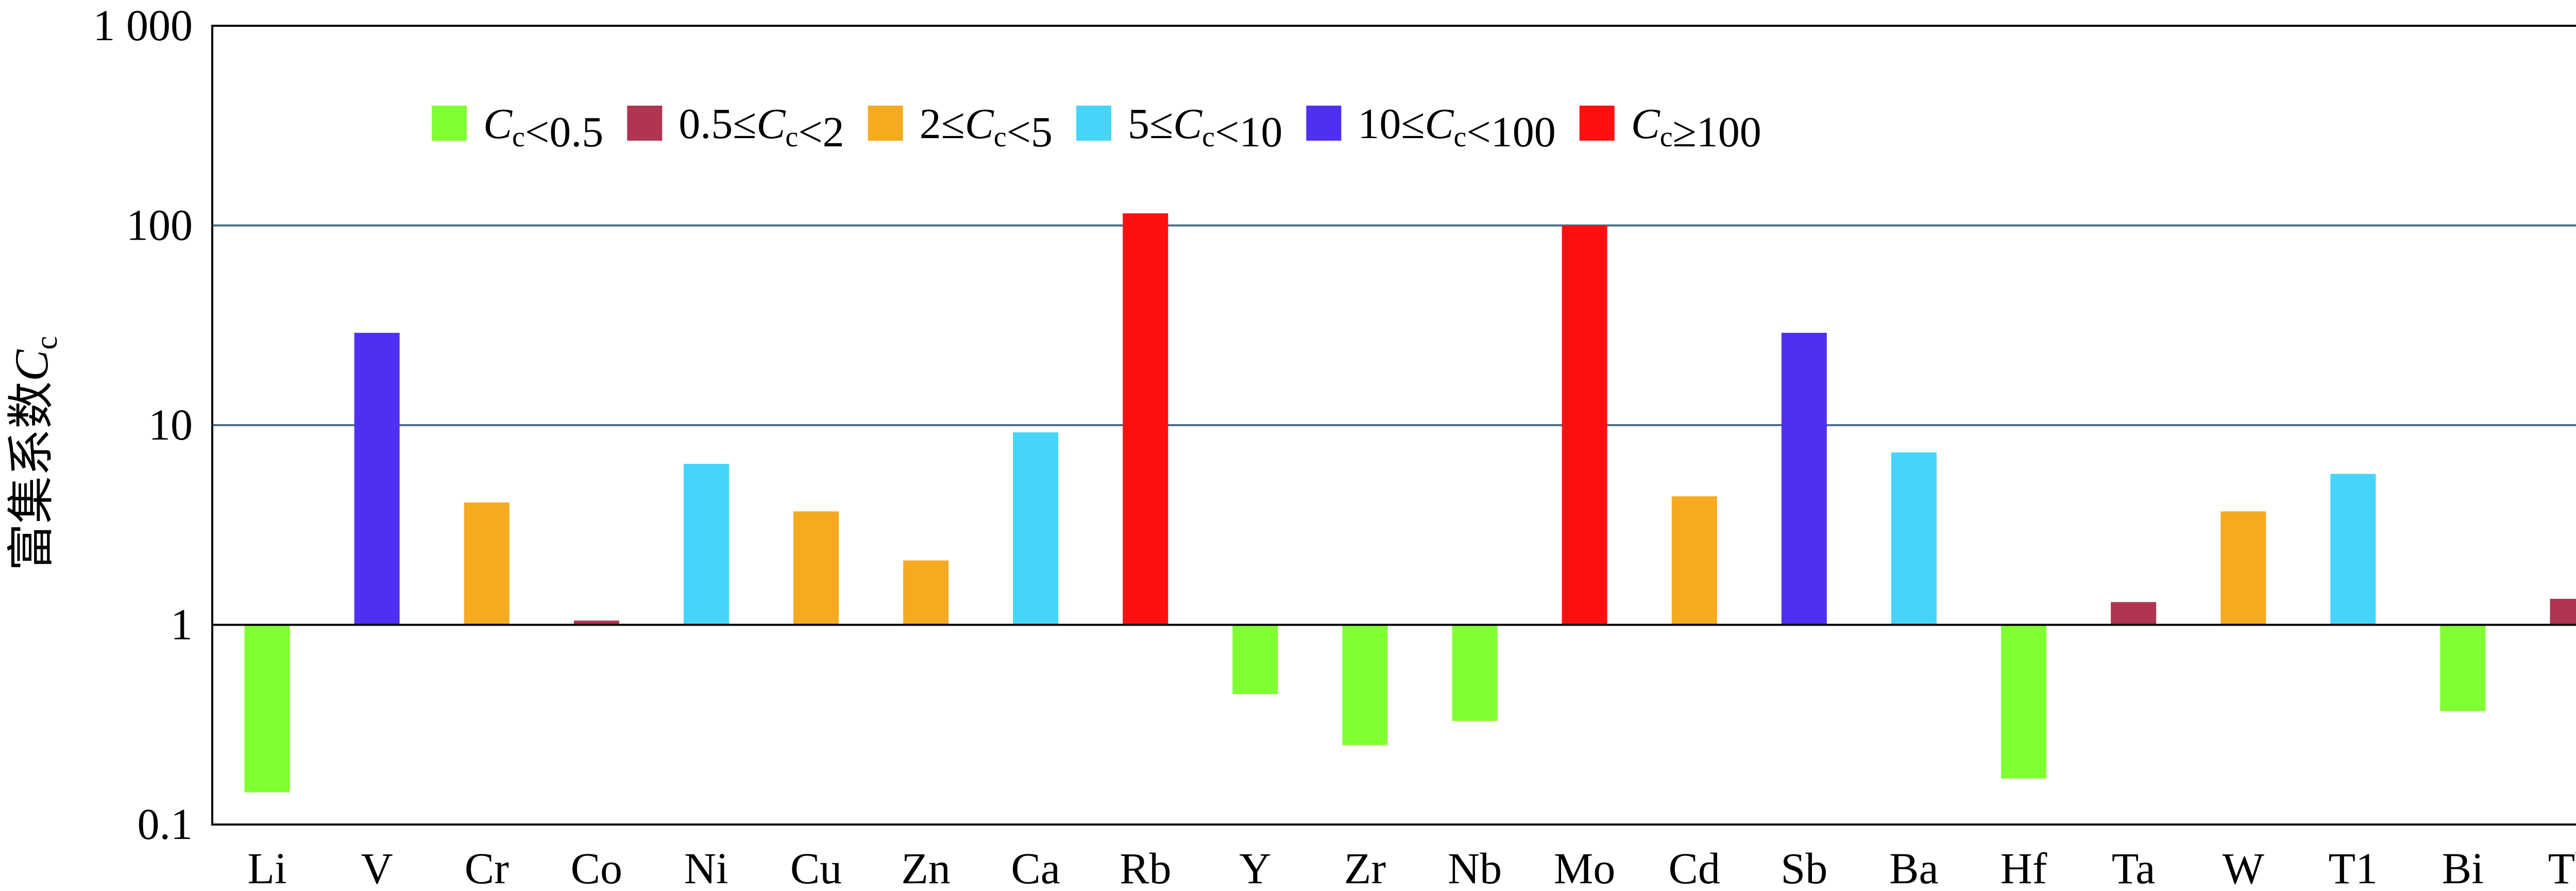 The height and width of the screenshot is (891, 2576). I want to click on x-category-label: Hf, so click(2024, 866).